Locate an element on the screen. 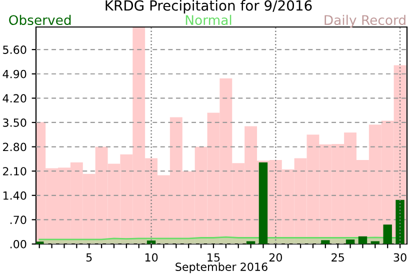 The height and width of the screenshot is (276, 417). x-tick-label: 25 is located at coordinates (338, 257).